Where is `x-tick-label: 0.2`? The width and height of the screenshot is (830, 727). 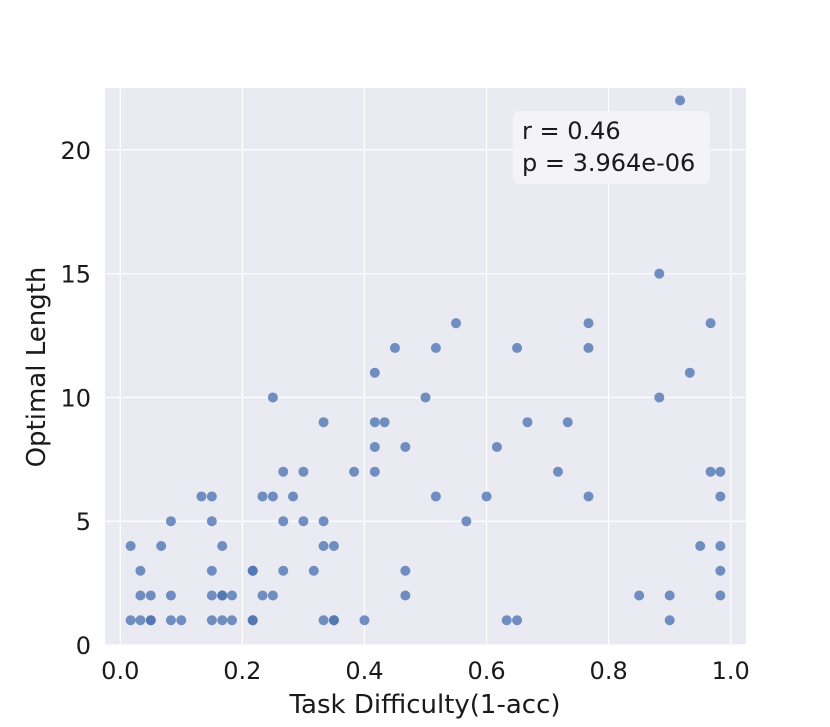
x-tick-label: 0.2 is located at coordinates (242, 671).